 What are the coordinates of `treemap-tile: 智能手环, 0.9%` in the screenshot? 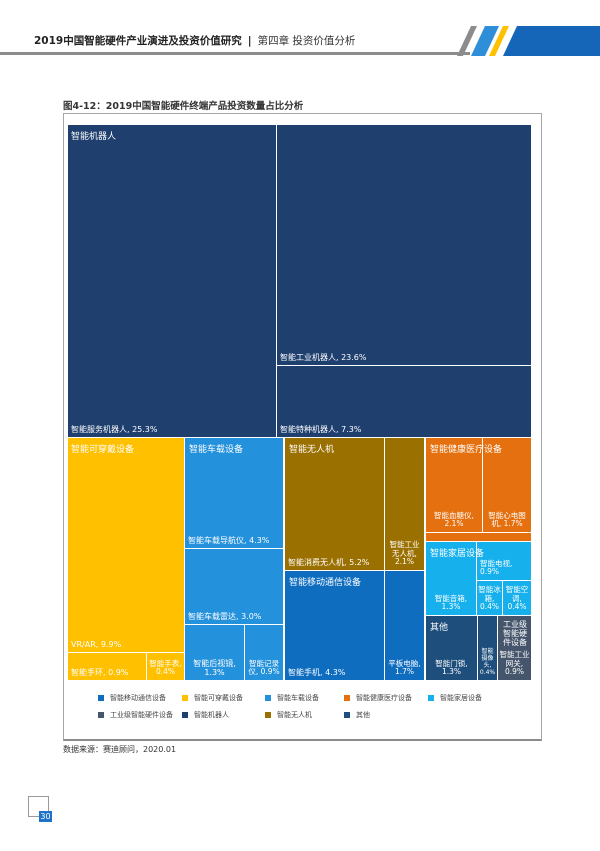 It's located at (107, 667).